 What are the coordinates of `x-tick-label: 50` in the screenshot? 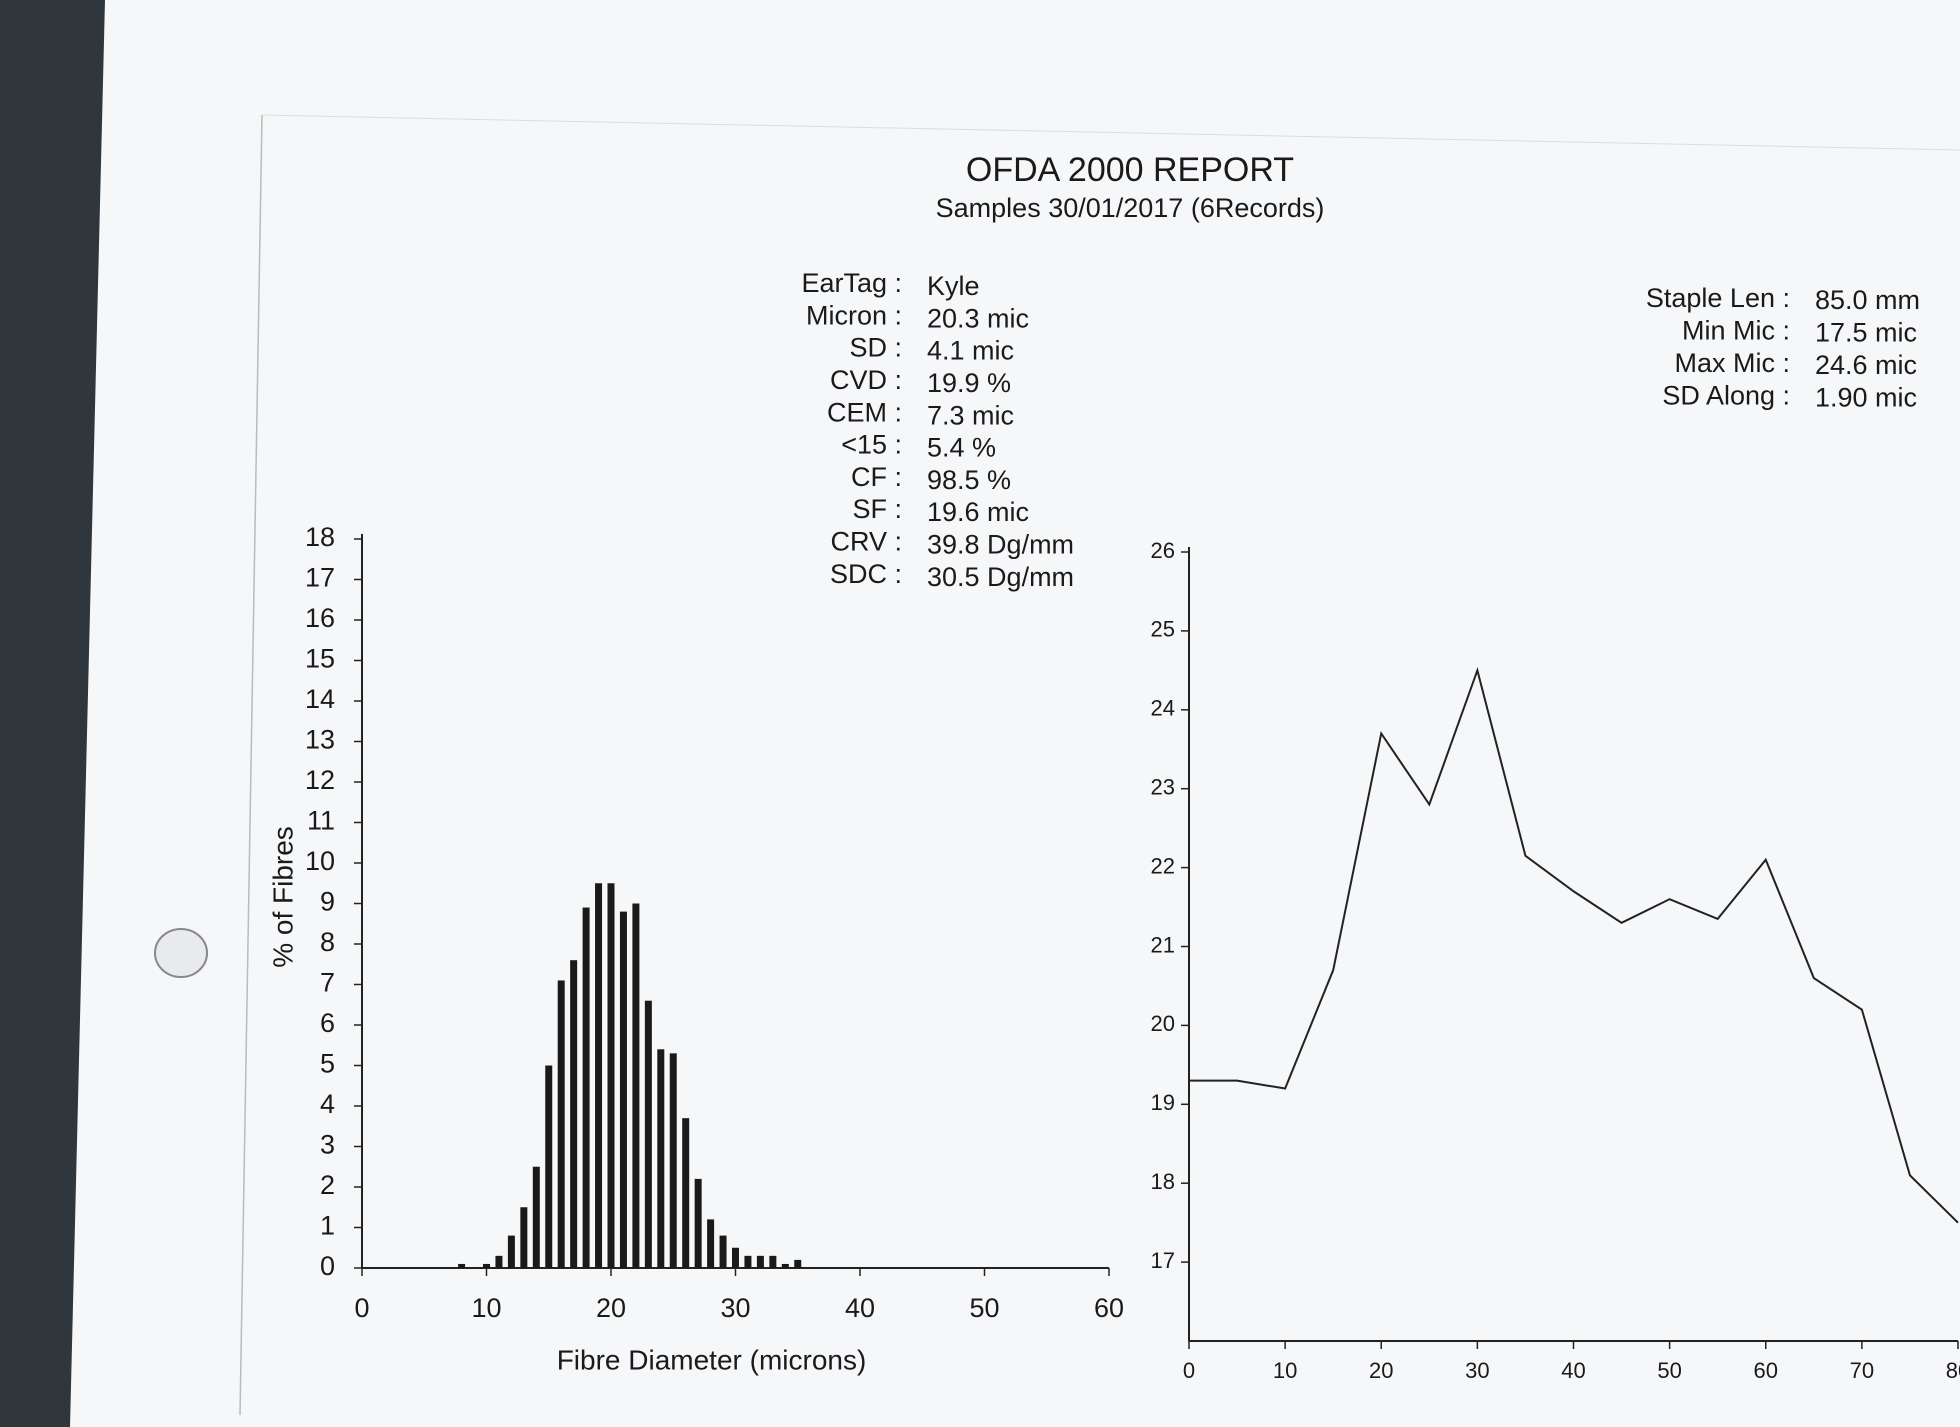 It's located at (1669, 1370).